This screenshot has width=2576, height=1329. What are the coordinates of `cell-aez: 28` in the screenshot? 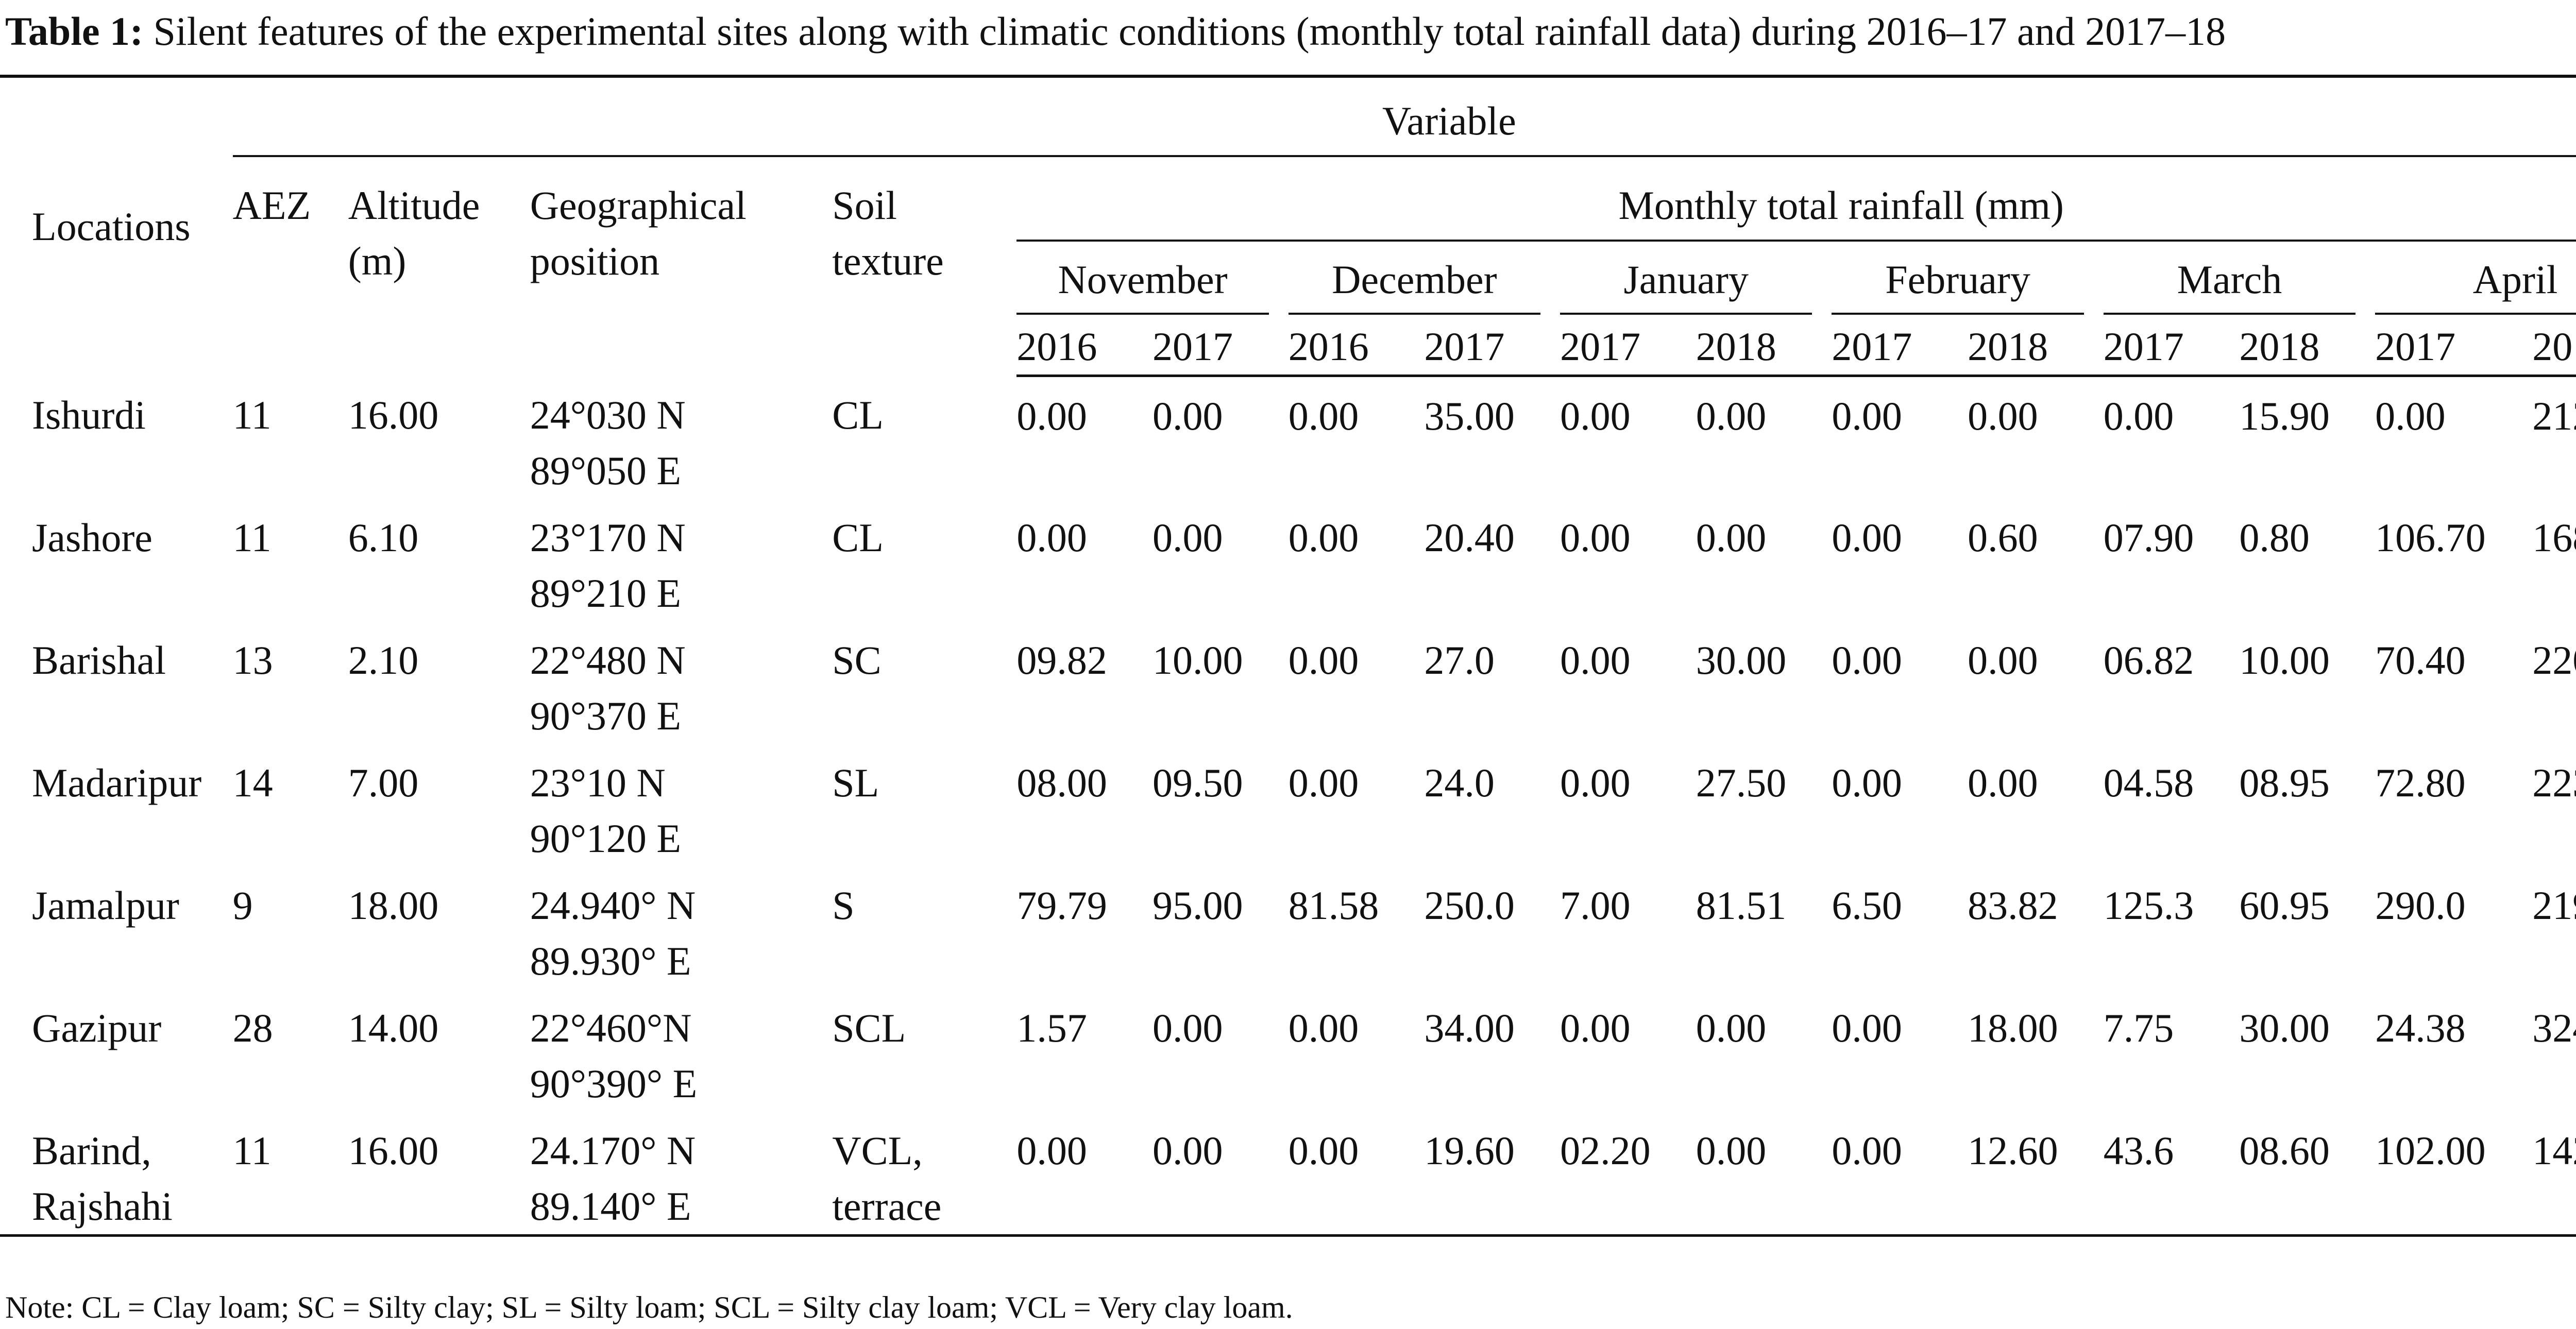 It's located at (252, 1027).